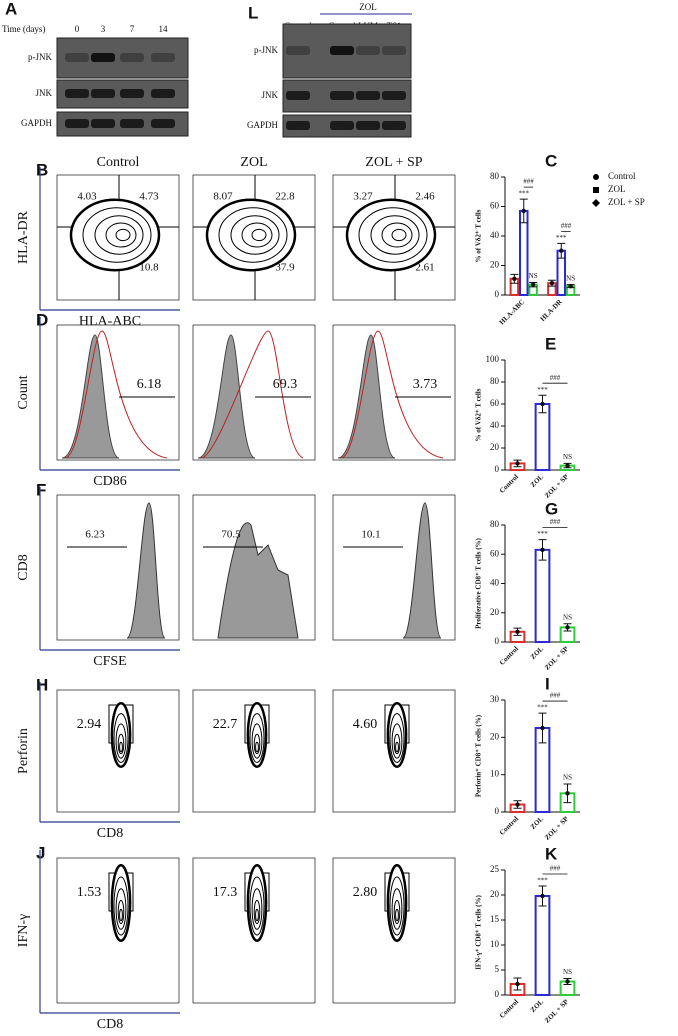 This screenshot has width=678, height=1036. What do you see at coordinates (87, 197) in the screenshot?
I see `gate-value: 4.03` at bounding box center [87, 197].